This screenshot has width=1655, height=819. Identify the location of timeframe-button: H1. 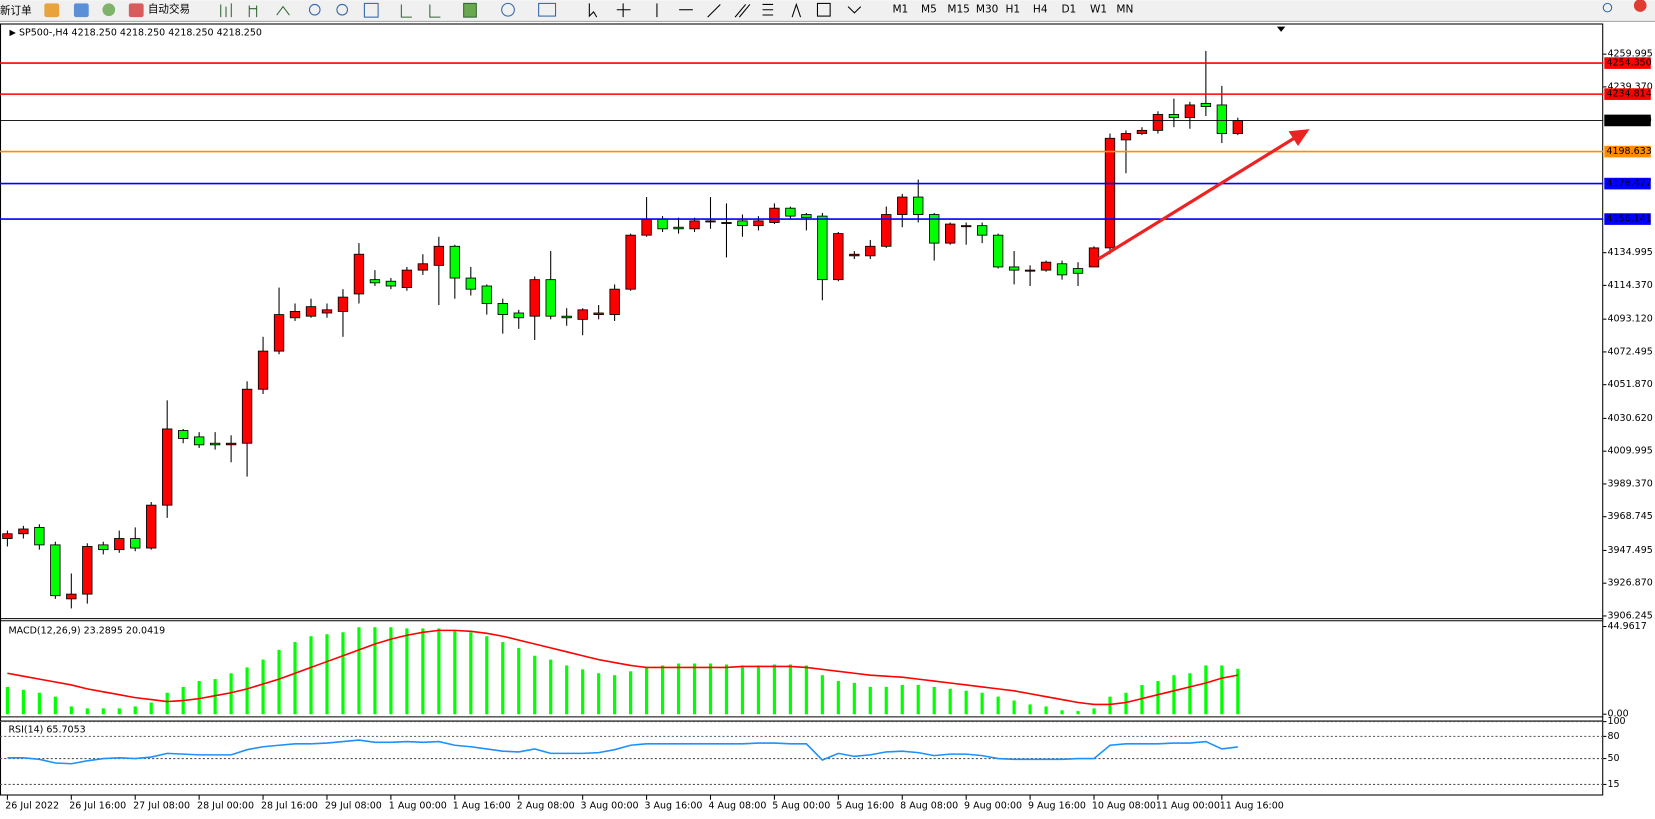
(1012, 10).